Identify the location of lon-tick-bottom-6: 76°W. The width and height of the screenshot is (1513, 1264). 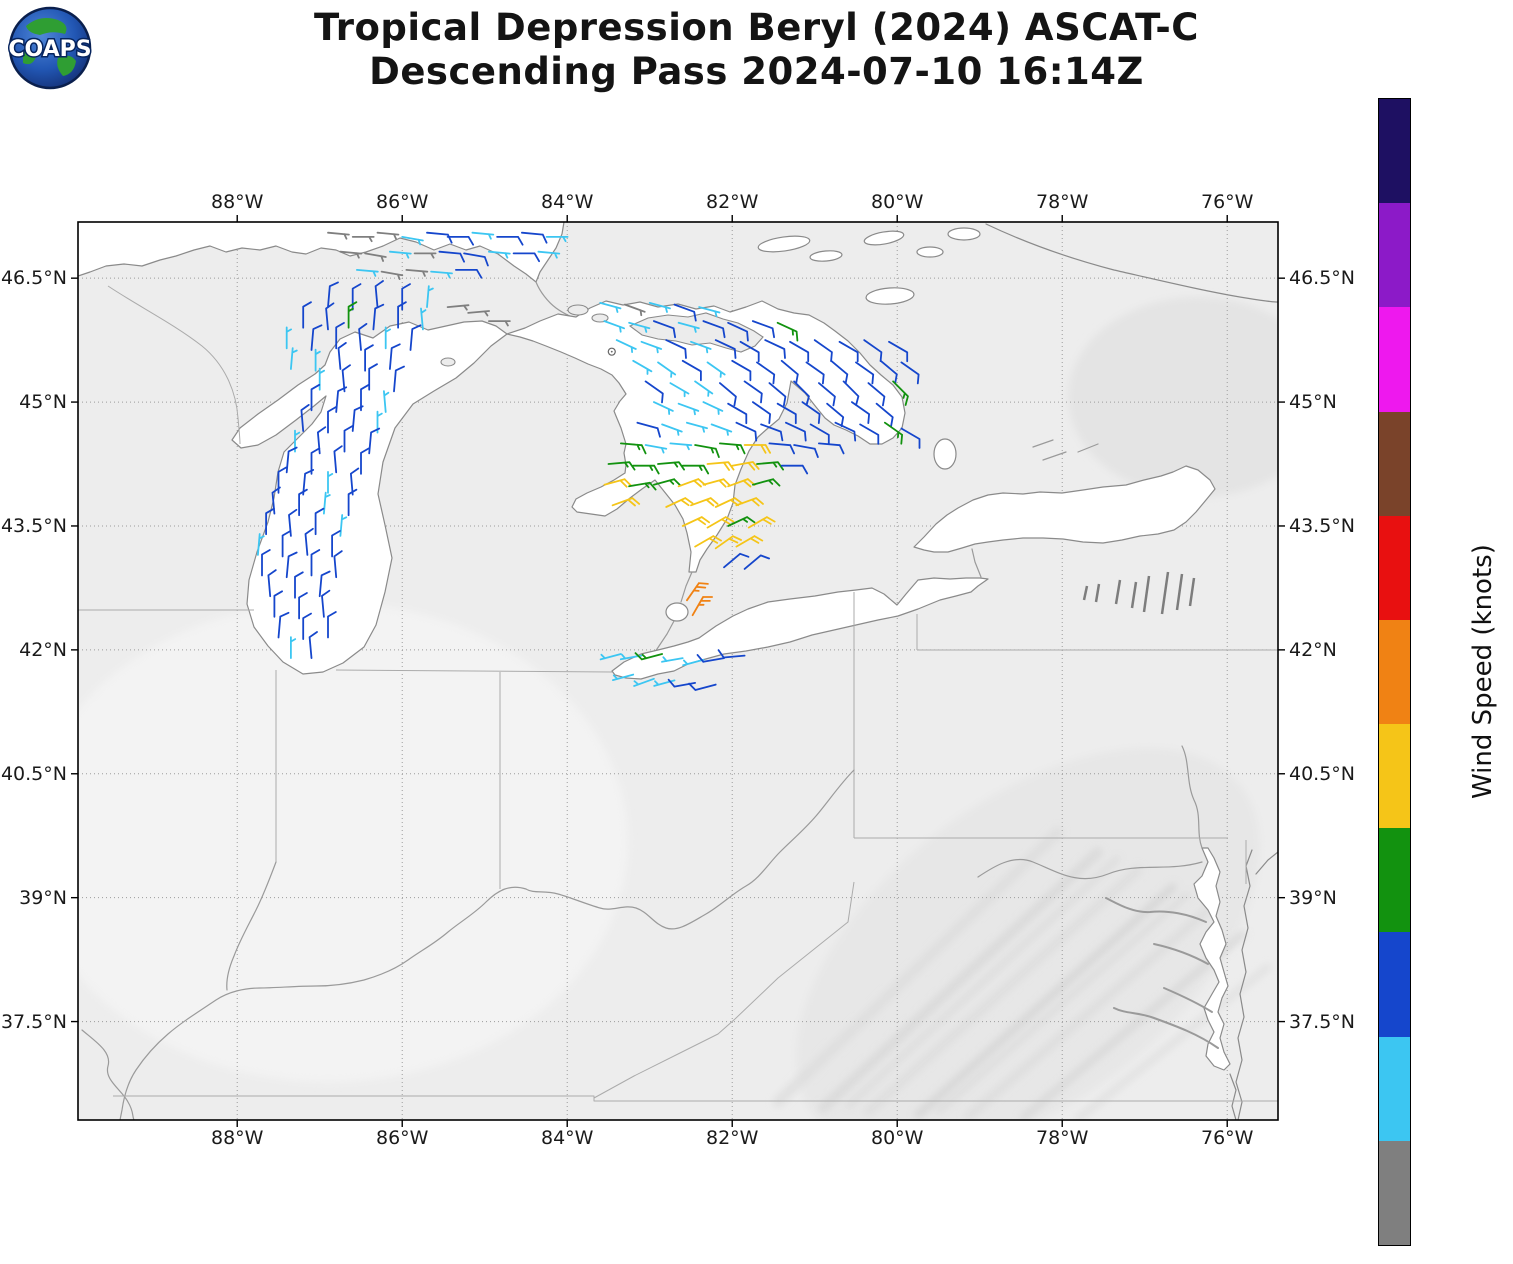
(1227, 1138).